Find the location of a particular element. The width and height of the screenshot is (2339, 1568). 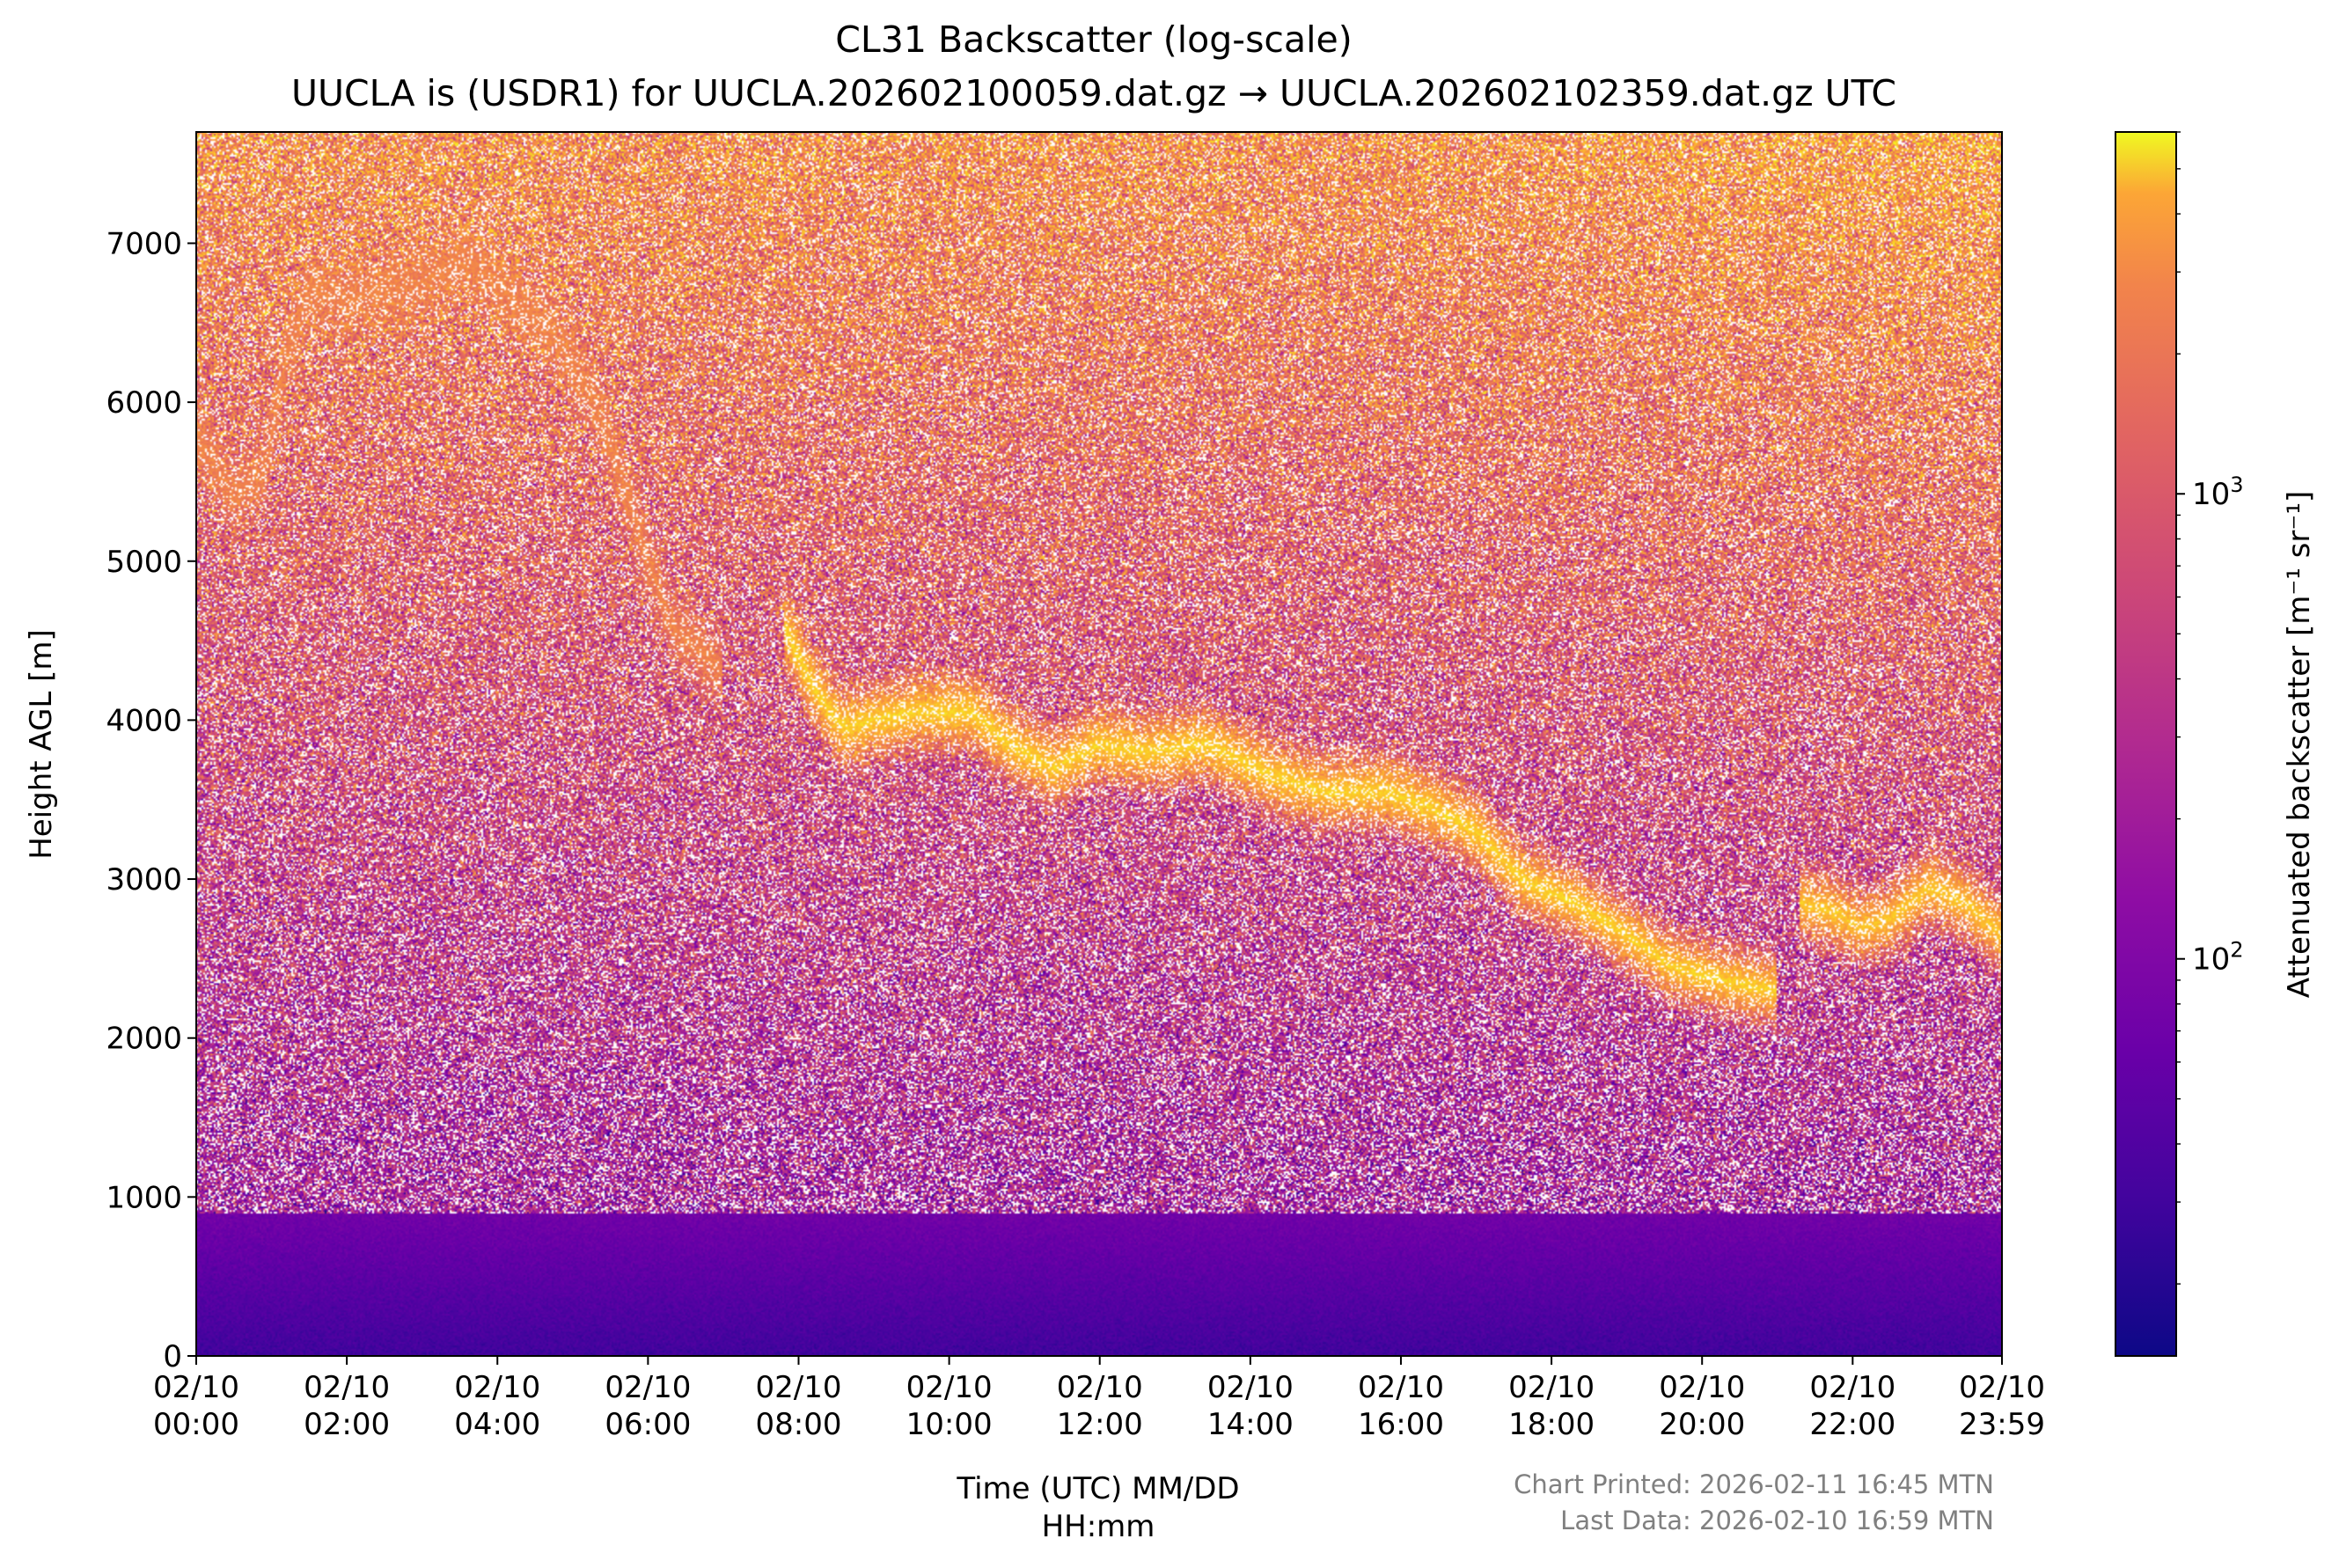

y-tick-label: 4000 is located at coordinates (144, 720).